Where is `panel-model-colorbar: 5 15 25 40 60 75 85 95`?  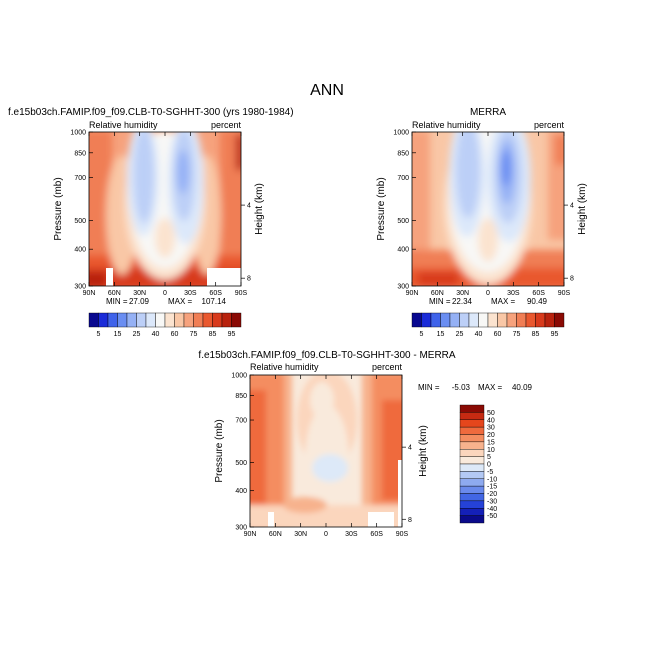 panel-model-colorbar: 5 15 25 40 60 75 85 95 is located at coordinates (165, 325).